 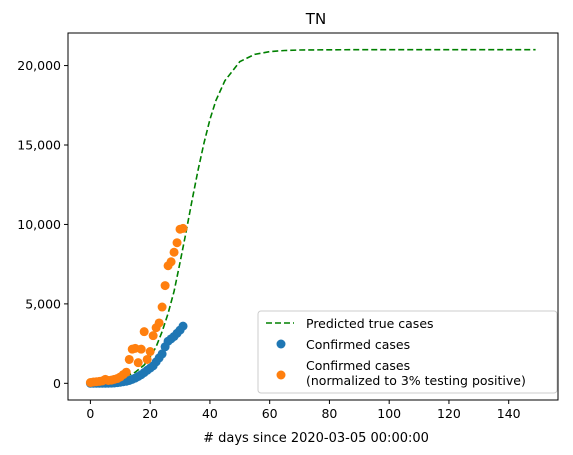 What do you see at coordinates (389, 413) in the screenshot?
I see `x-tick-label: 100` at bounding box center [389, 413].